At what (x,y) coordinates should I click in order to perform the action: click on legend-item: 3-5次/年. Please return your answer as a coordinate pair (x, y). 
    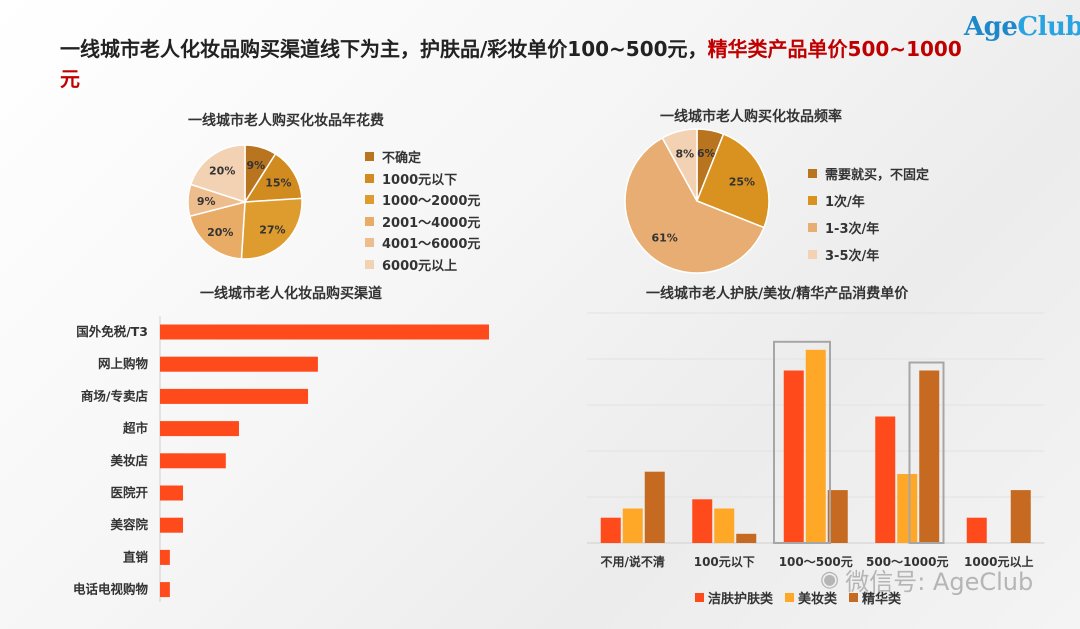
    Looking at the image, I should click on (868, 254).